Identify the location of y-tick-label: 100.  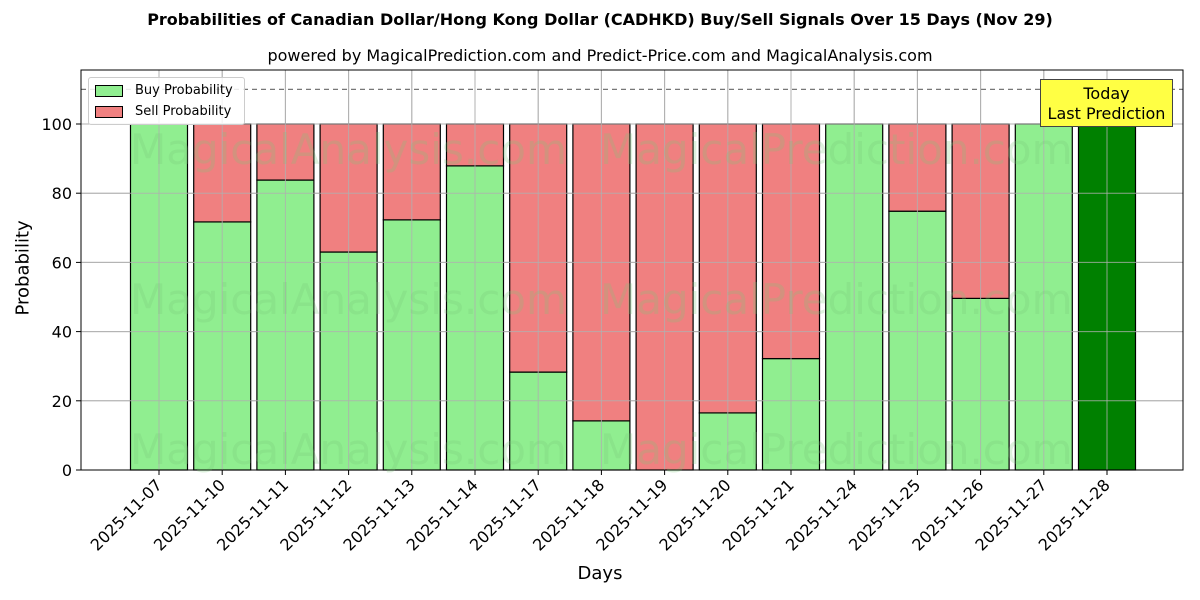
(56, 124).